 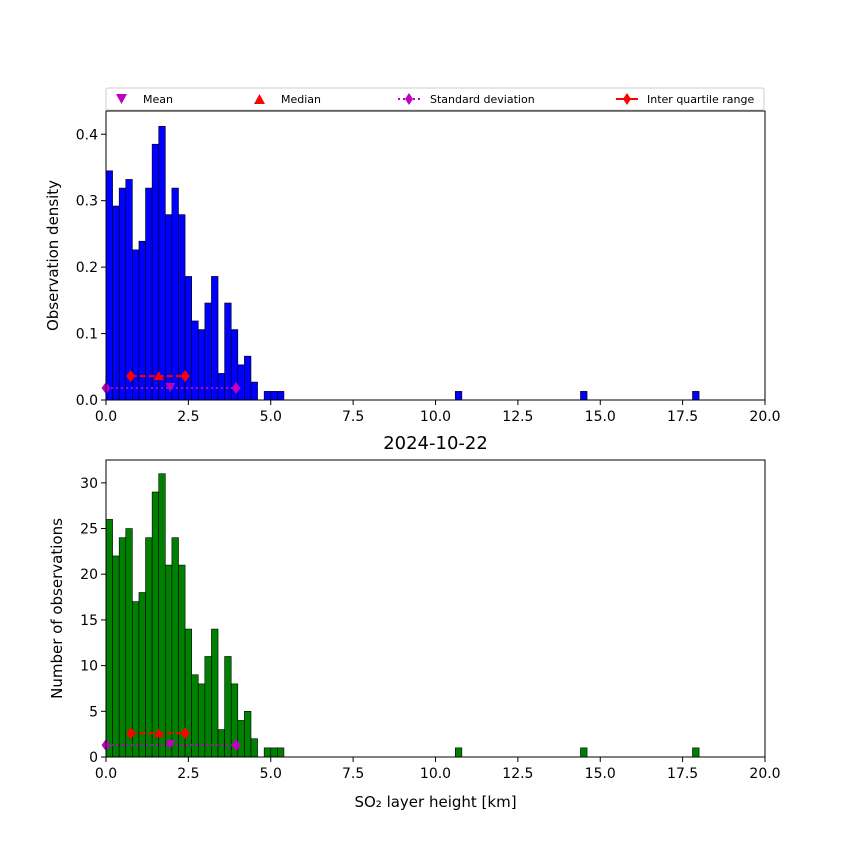 What do you see at coordinates (158, 99) in the screenshot?
I see `legend-label-mean: Mean` at bounding box center [158, 99].